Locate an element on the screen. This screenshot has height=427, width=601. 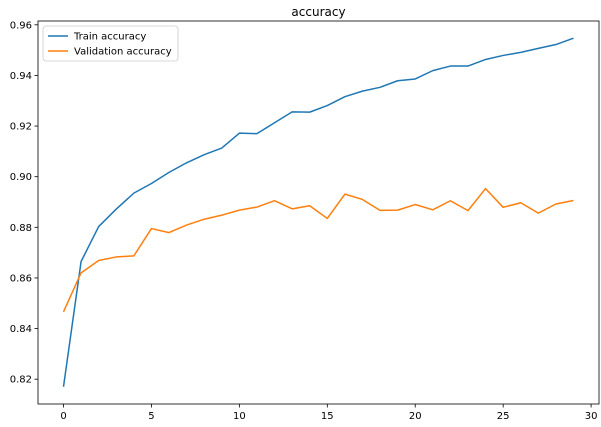
legend-label: Validation accuracy is located at coordinates (123, 52).